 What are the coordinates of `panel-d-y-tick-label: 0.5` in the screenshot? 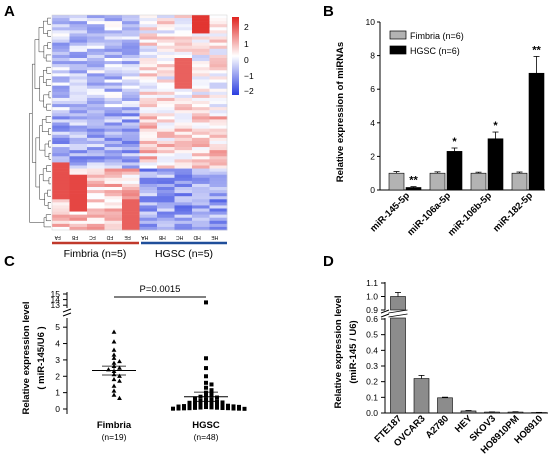 It's located at (372, 335).